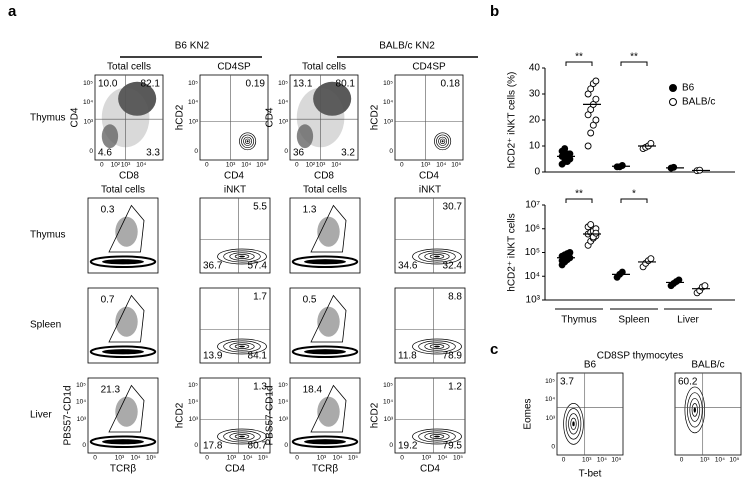 The height and width of the screenshot is (489, 751). What do you see at coordinates (453, 207) in the screenshot?
I see `quadrant-value: 30.7` at bounding box center [453, 207].